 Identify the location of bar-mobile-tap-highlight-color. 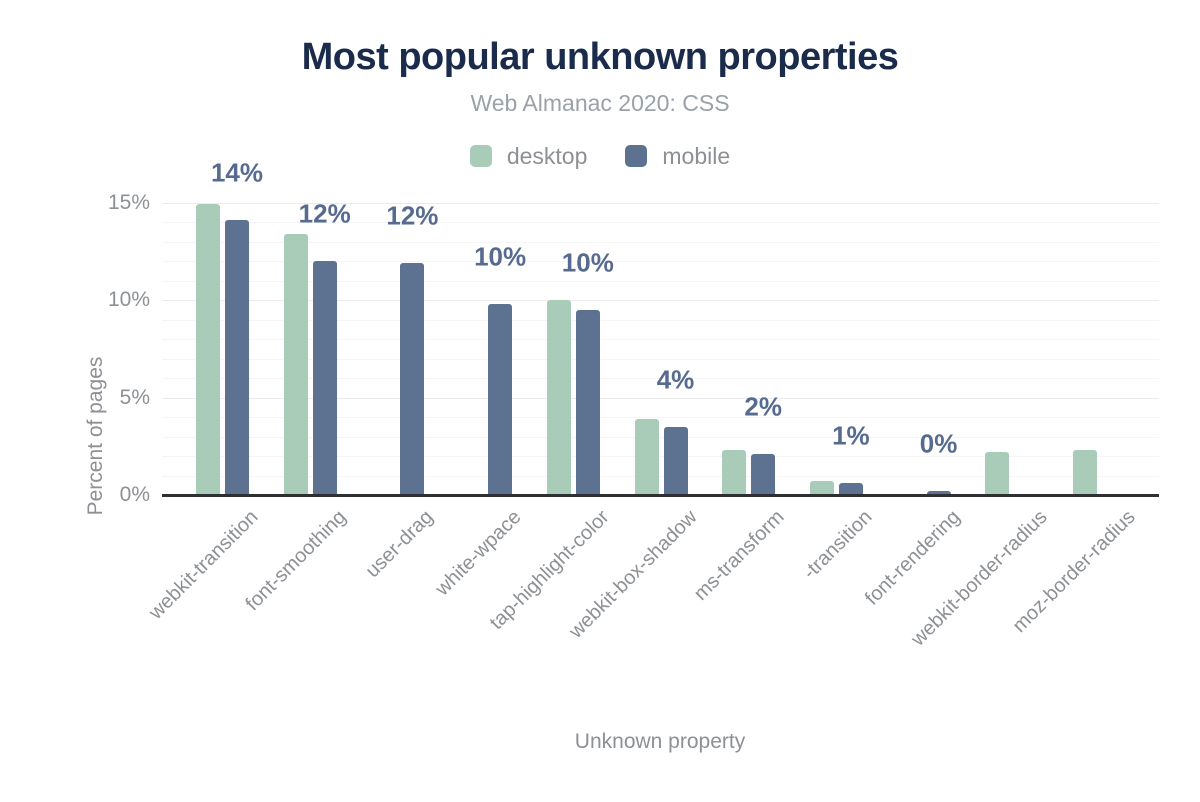
(587, 402).